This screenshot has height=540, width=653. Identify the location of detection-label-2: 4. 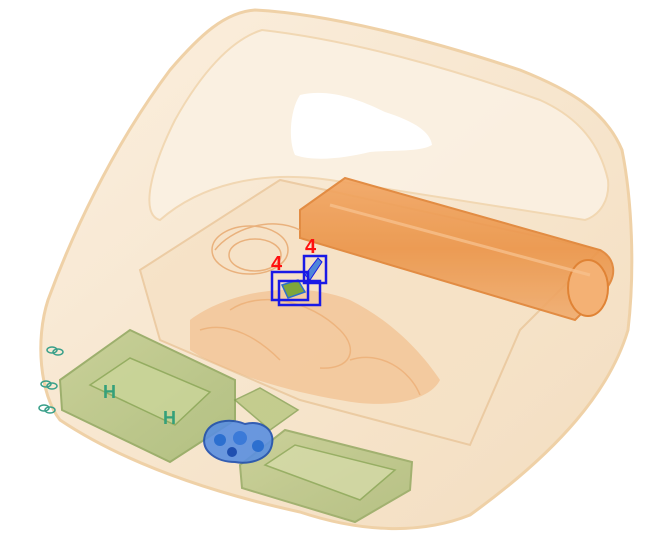
(311, 247).